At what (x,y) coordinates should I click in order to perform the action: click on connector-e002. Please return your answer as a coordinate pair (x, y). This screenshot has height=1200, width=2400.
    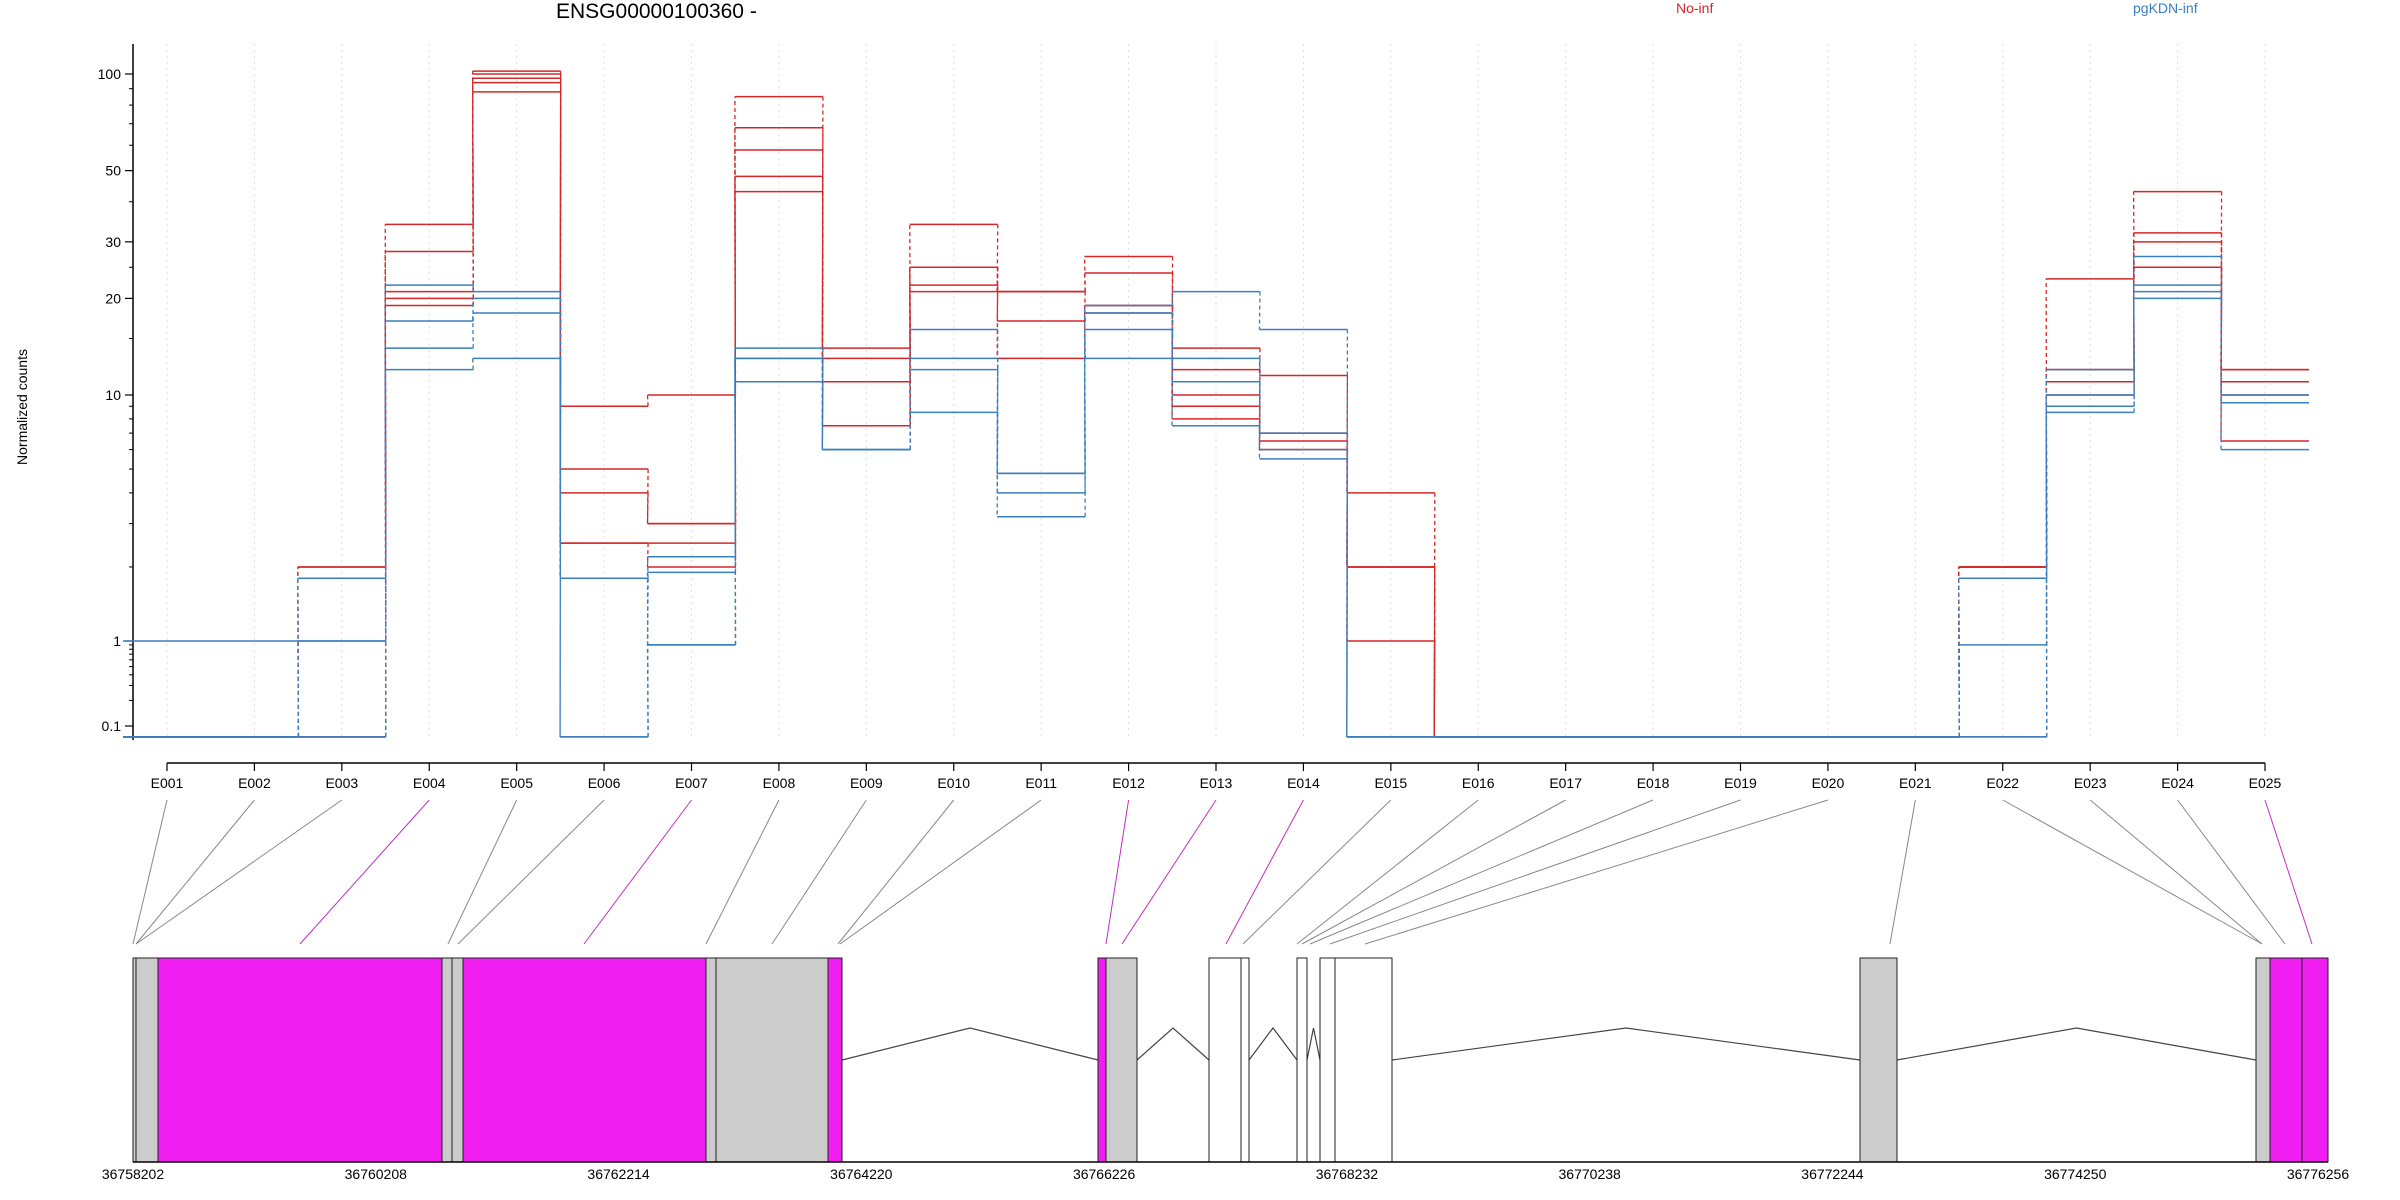
    Looking at the image, I should click on (195, 872).